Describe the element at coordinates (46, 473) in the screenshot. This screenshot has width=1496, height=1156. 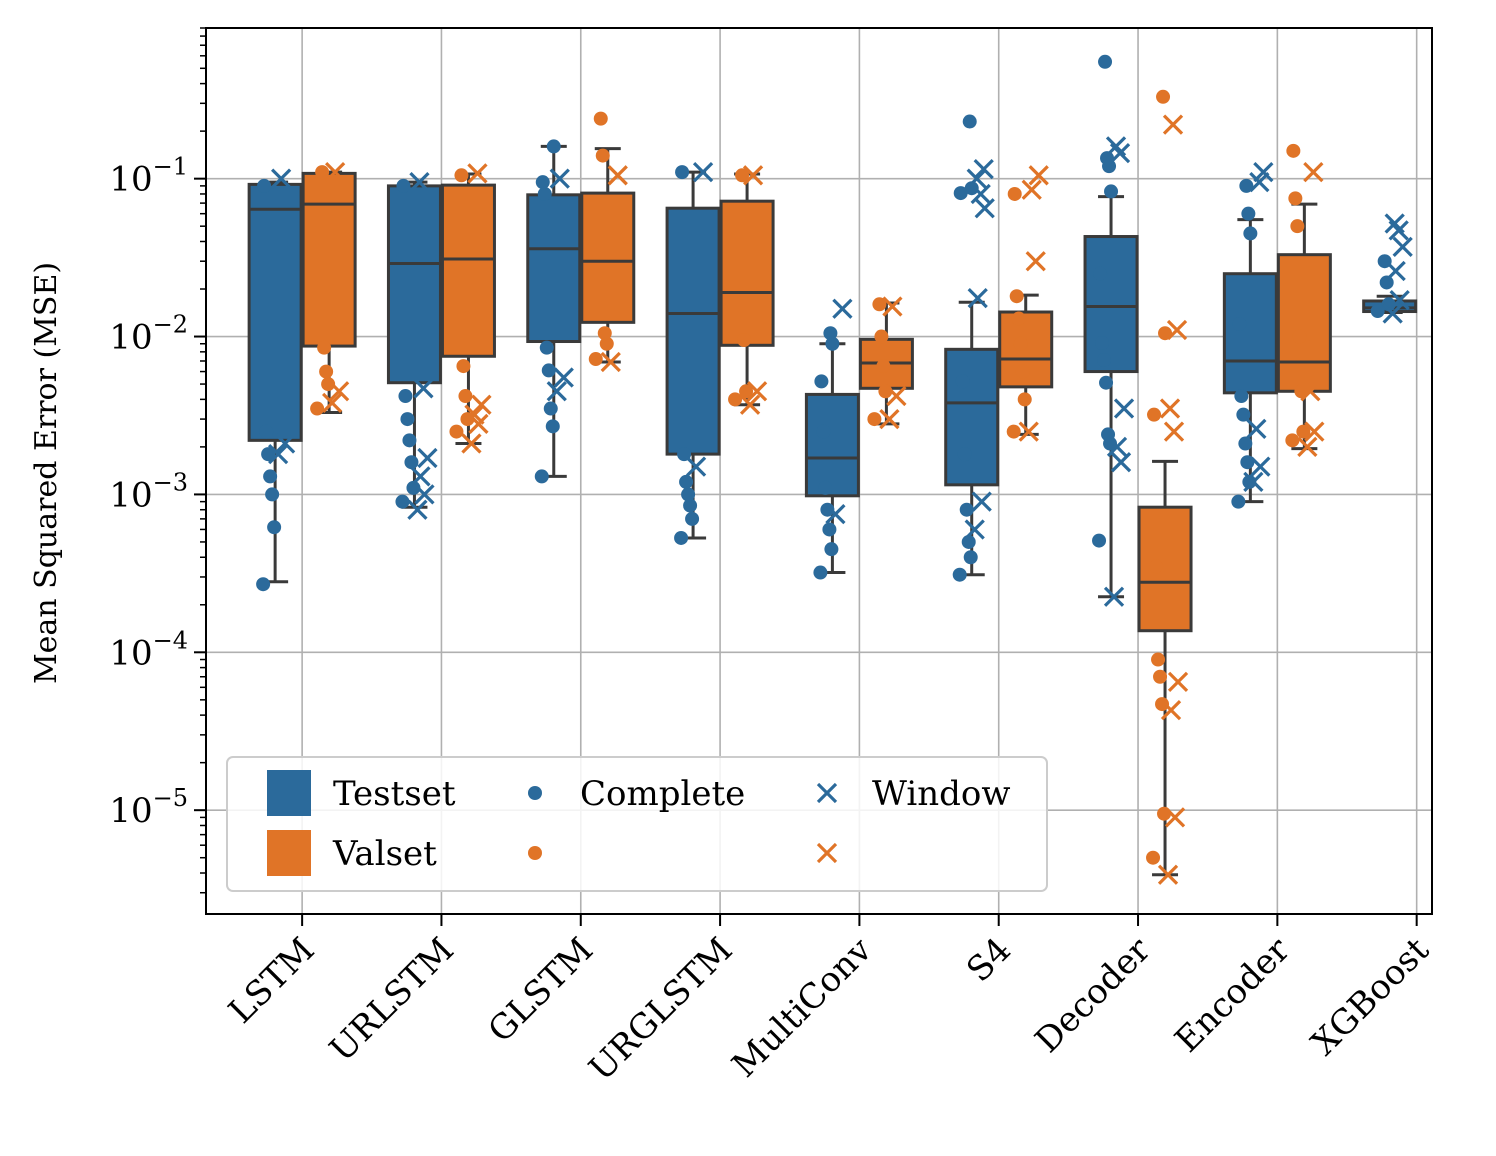
I see `y-axis-label: Mean Squared Error (MSE)` at that location.